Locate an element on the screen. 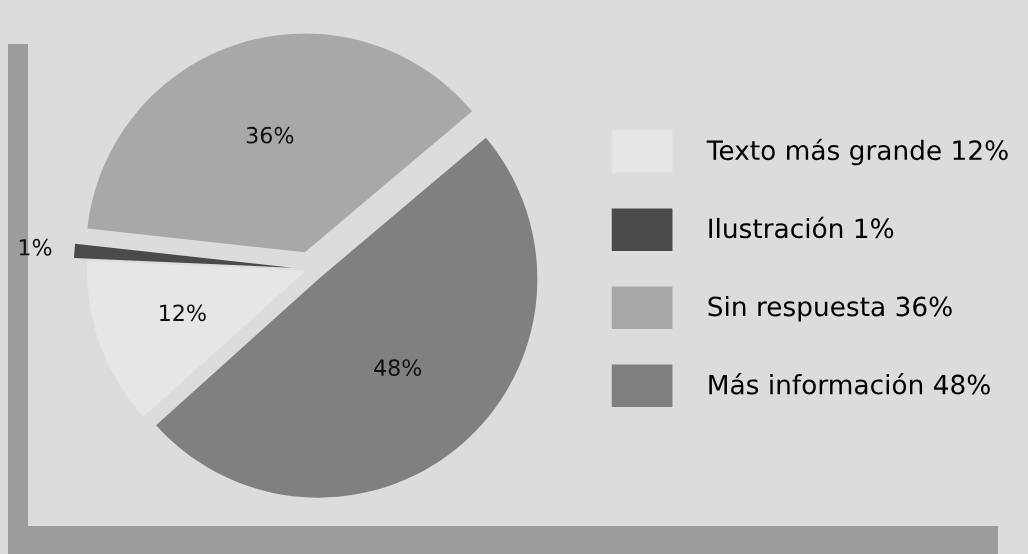 The width and height of the screenshot is (1028, 554). legend-label: Texto más grande 12% is located at coordinates (857, 152).